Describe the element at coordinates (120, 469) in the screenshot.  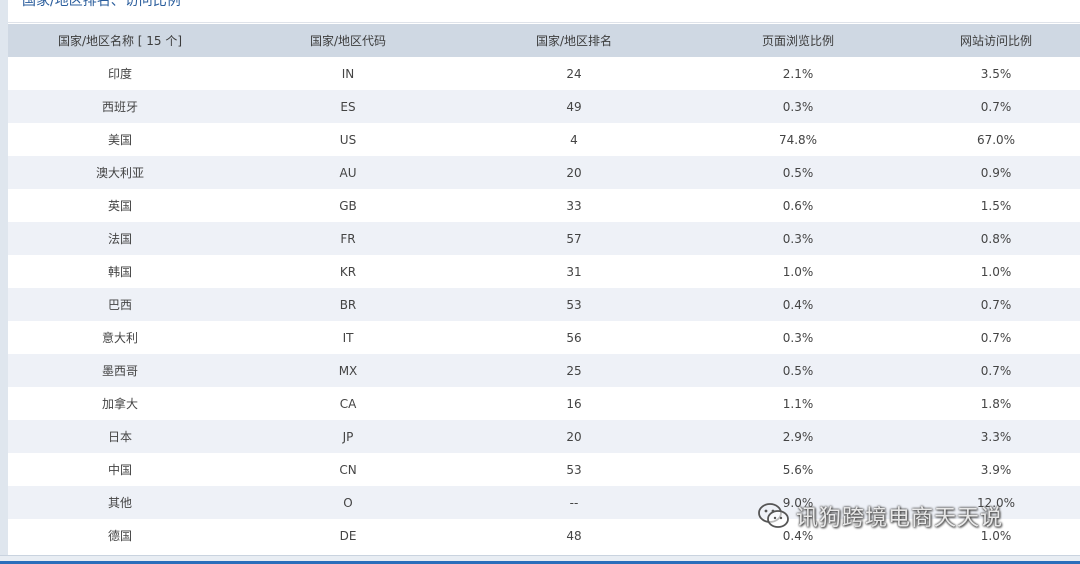
I see `cell-country-name: 中国` at that location.